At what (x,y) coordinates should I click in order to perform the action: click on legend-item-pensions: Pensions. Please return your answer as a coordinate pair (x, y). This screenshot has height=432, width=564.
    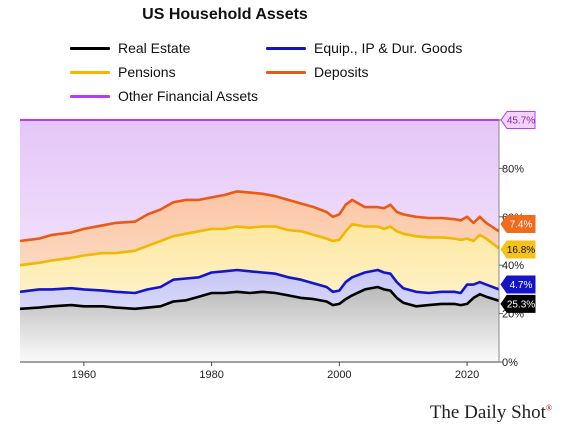
    Looking at the image, I should click on (168, 72).